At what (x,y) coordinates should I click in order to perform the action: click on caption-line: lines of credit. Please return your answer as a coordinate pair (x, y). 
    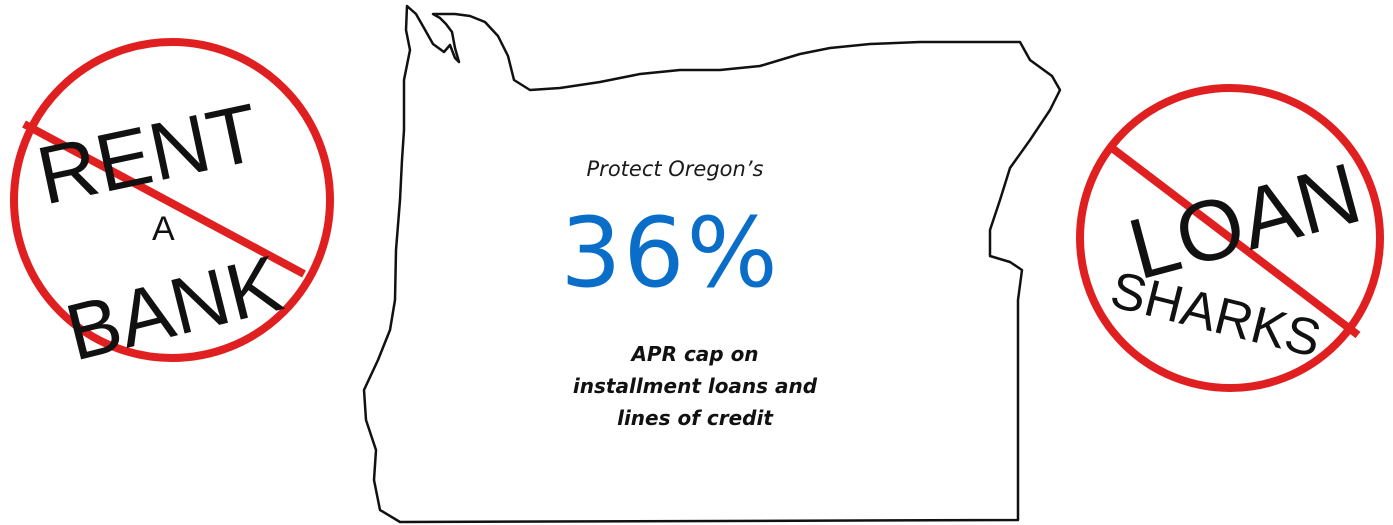
    Looking at the image, I should click on (695, 418).